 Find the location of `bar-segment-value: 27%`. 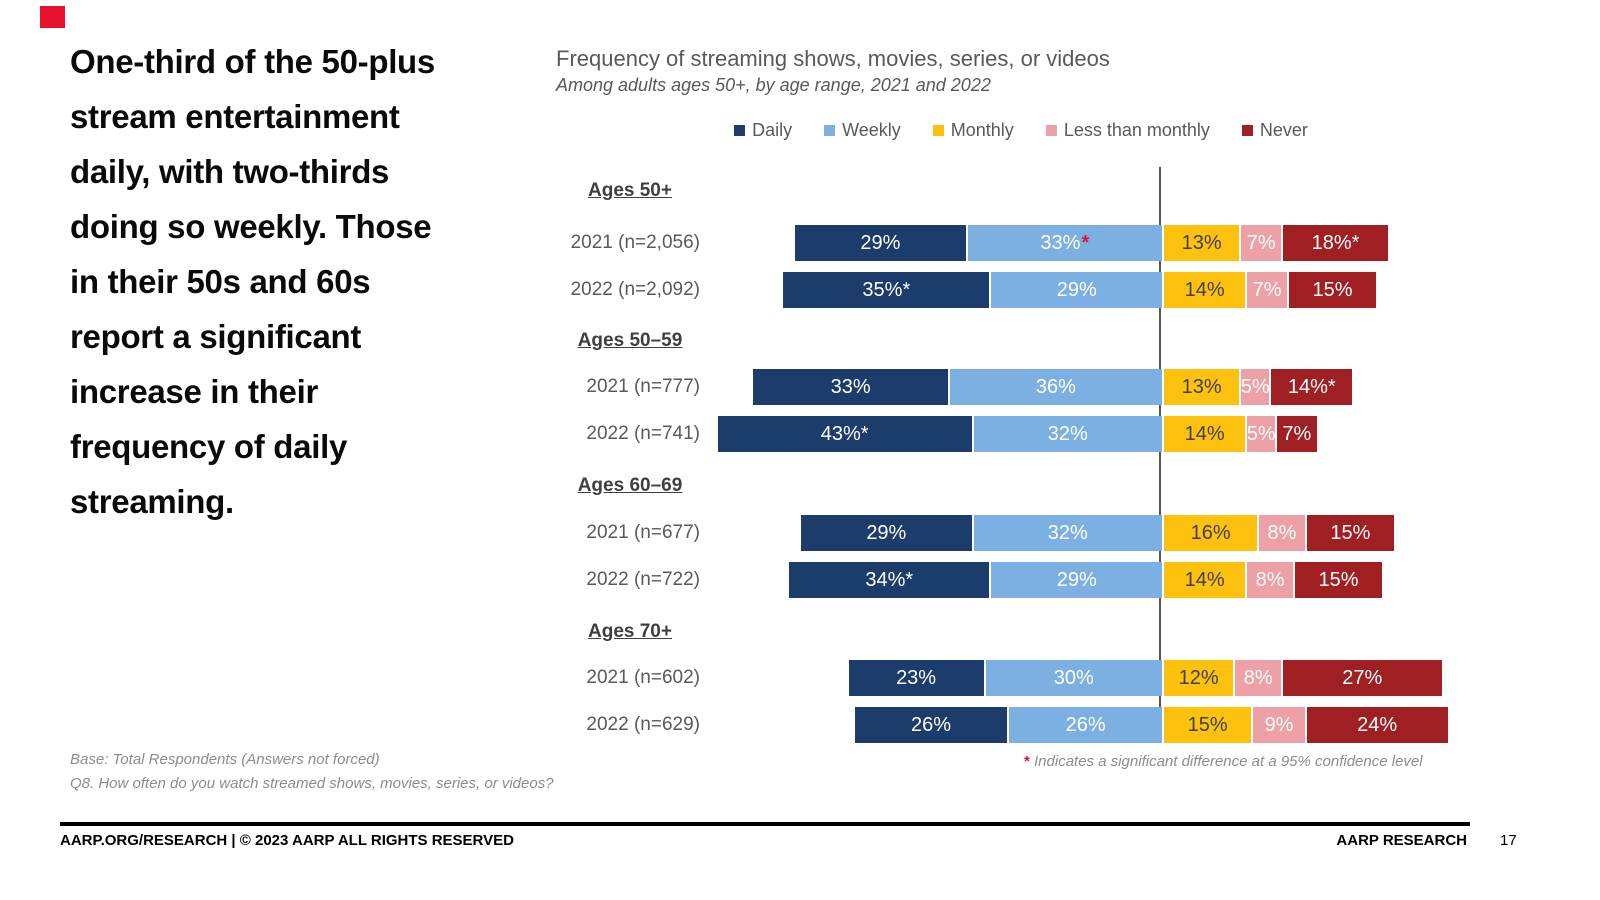

bar-segment-value: 27% is located at coordinates (1362, 677).